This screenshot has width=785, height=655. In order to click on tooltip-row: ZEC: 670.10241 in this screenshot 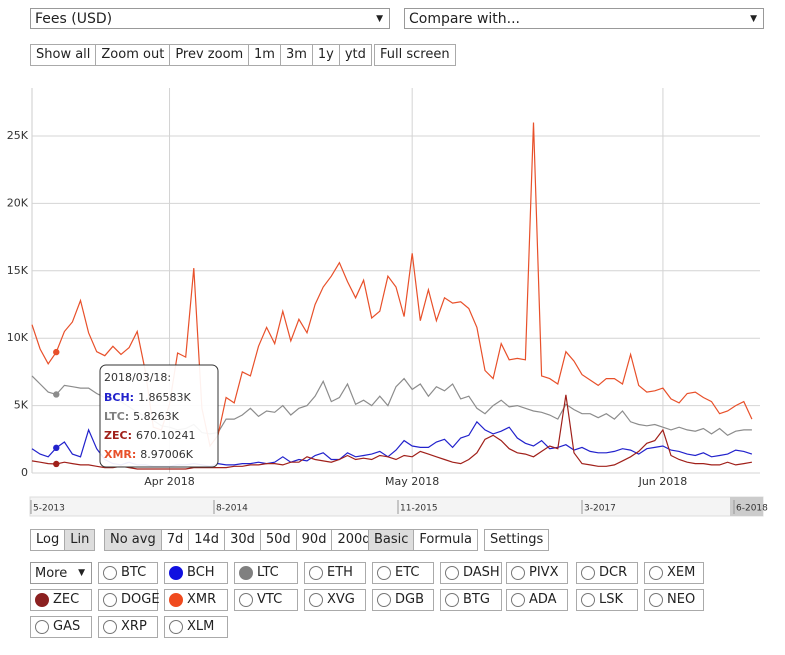, I will do `click(149, 435)`.